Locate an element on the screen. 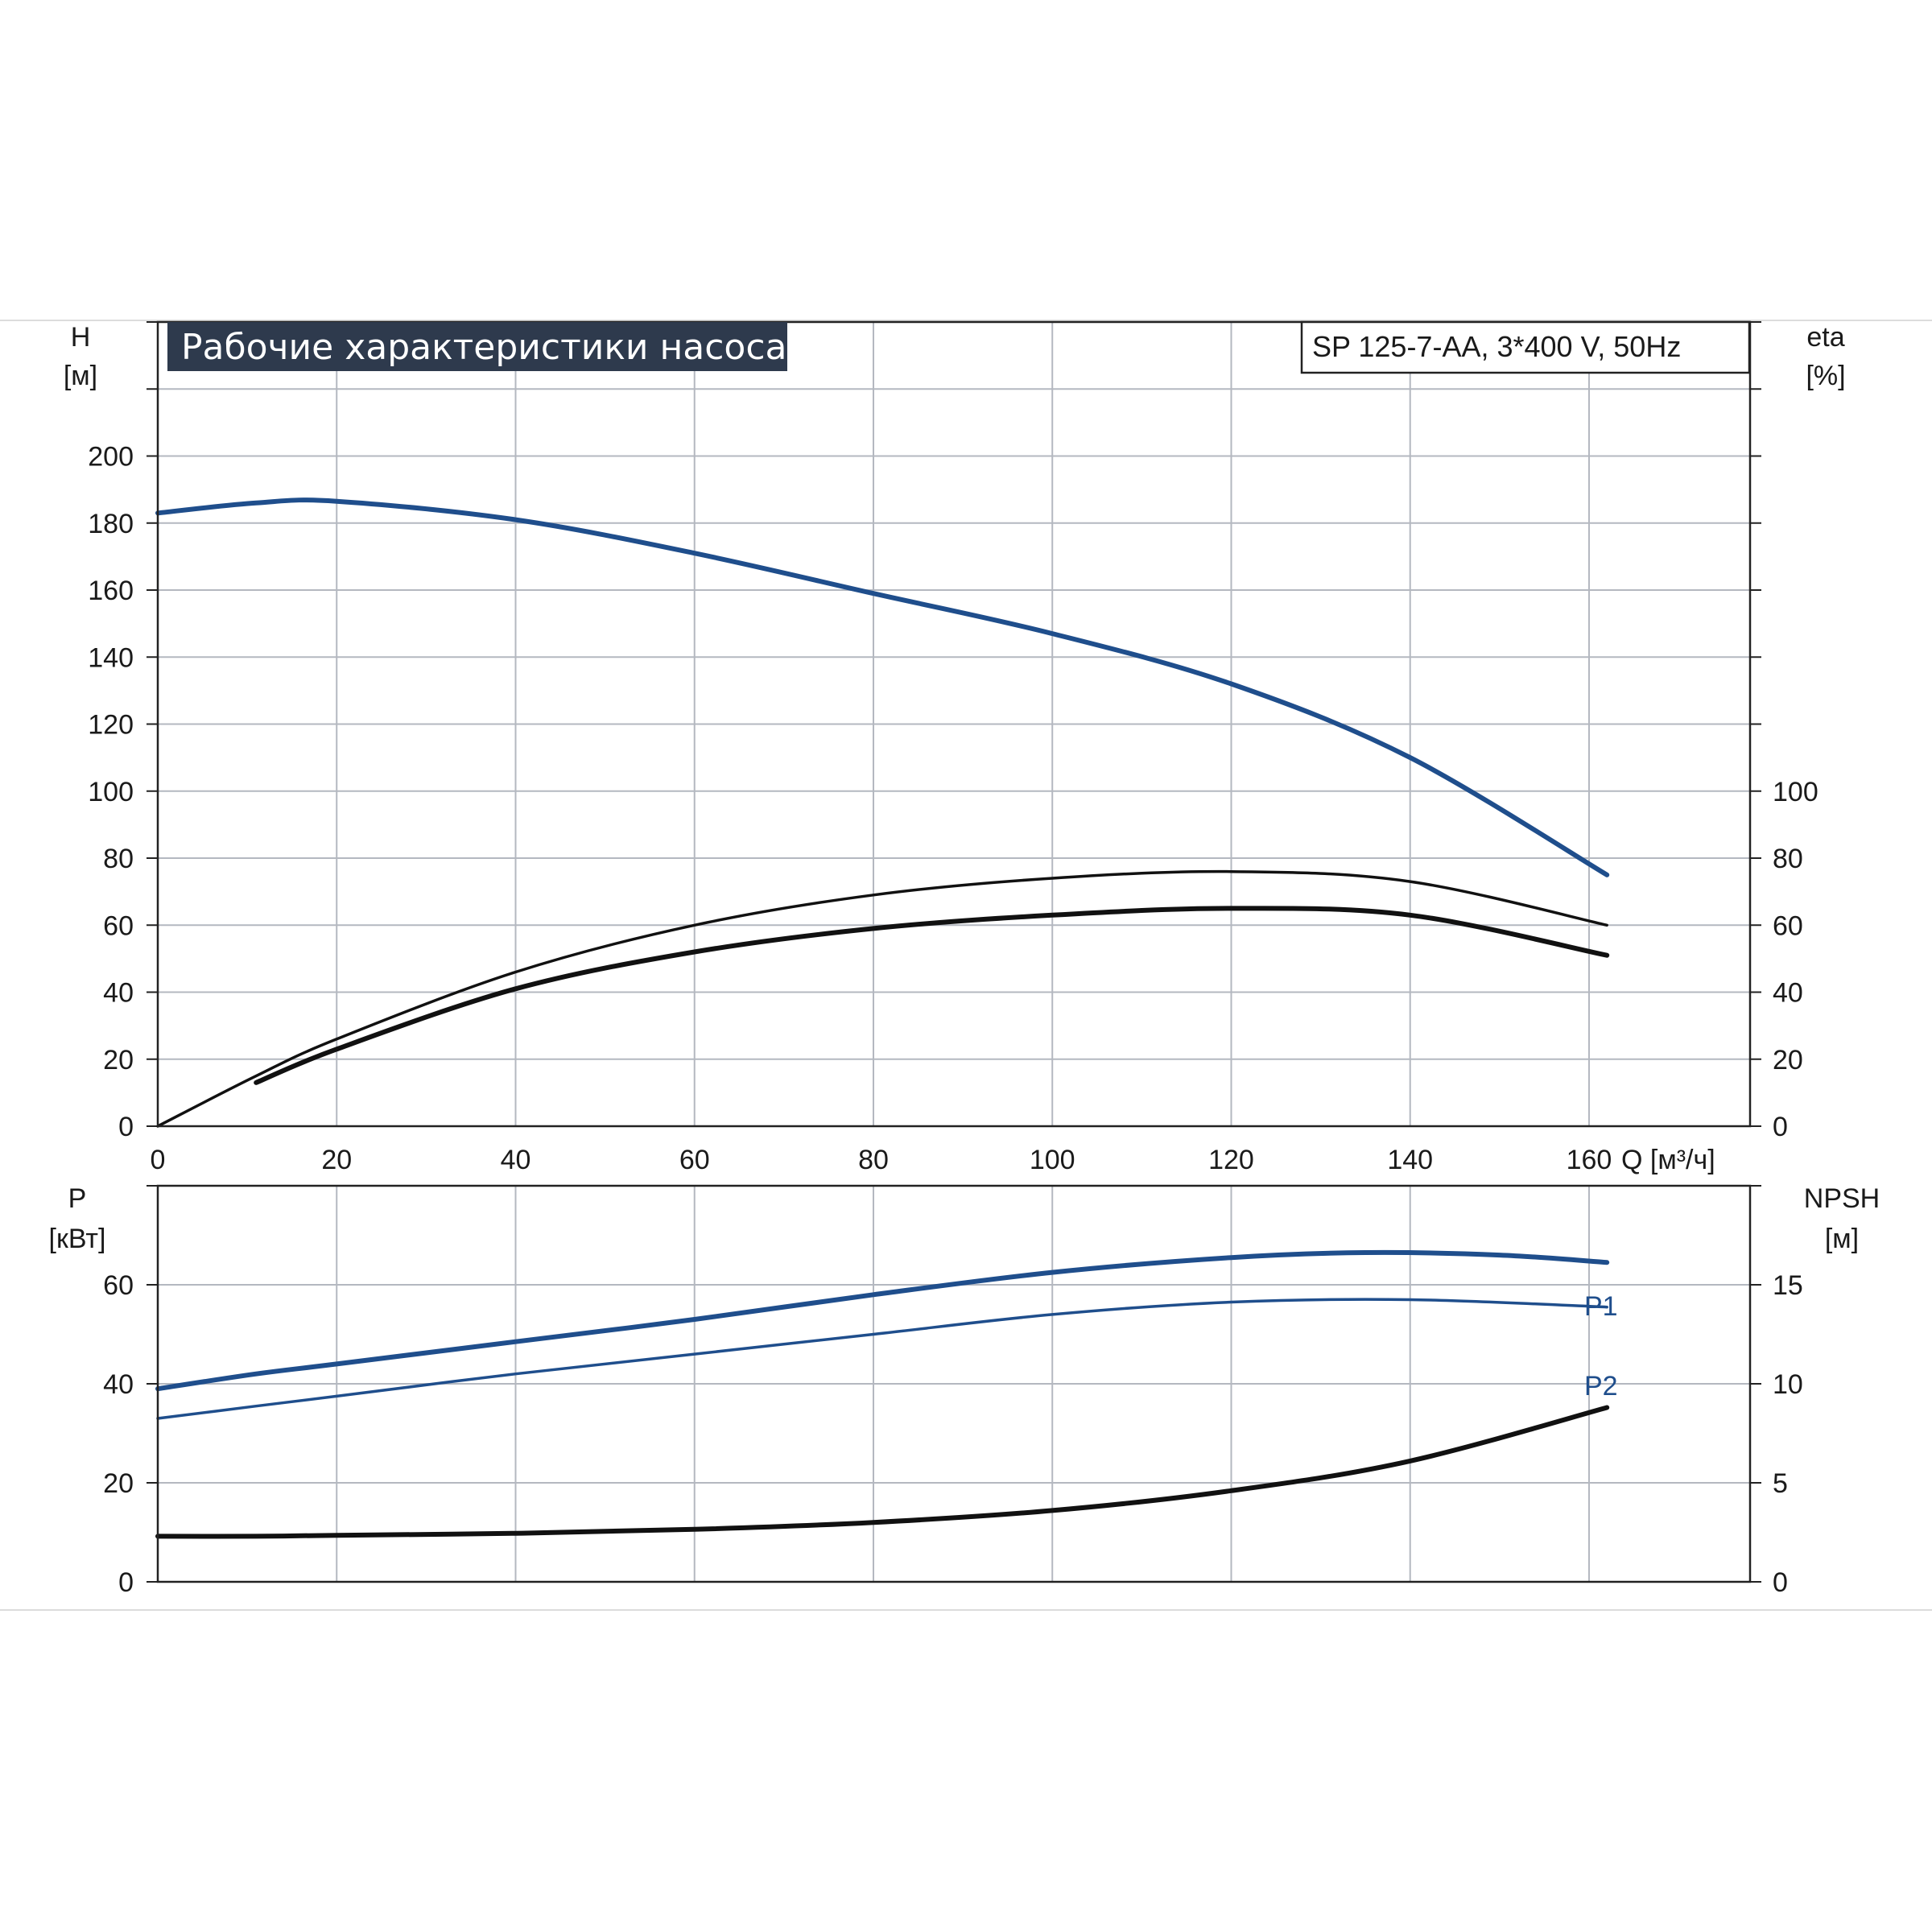 The width and height of the screenshot is (1932, 1932). right-tick-label: 5 is located at coordinates (1780, 1483).